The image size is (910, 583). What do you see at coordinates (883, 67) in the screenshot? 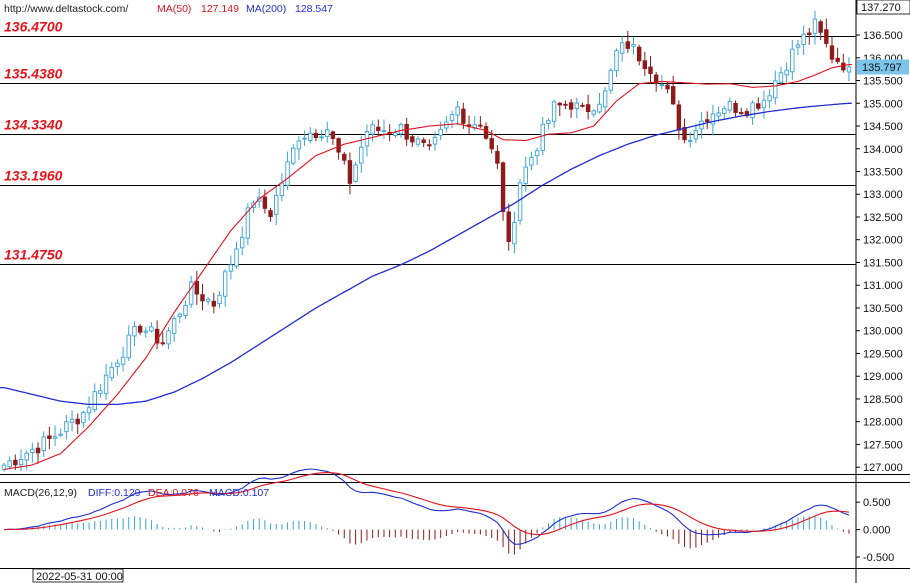
I see `current-price-tag` at bounding box center [883, 67].